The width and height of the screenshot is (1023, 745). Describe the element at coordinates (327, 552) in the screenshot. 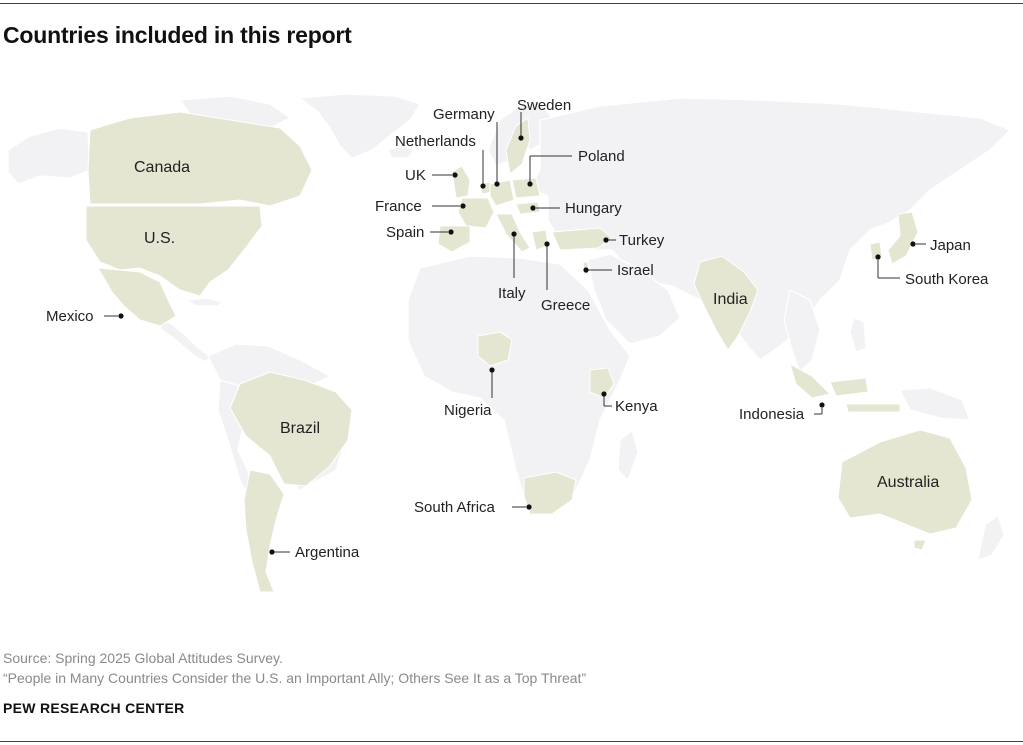

I see `label-argentina: Argentina` at that location.